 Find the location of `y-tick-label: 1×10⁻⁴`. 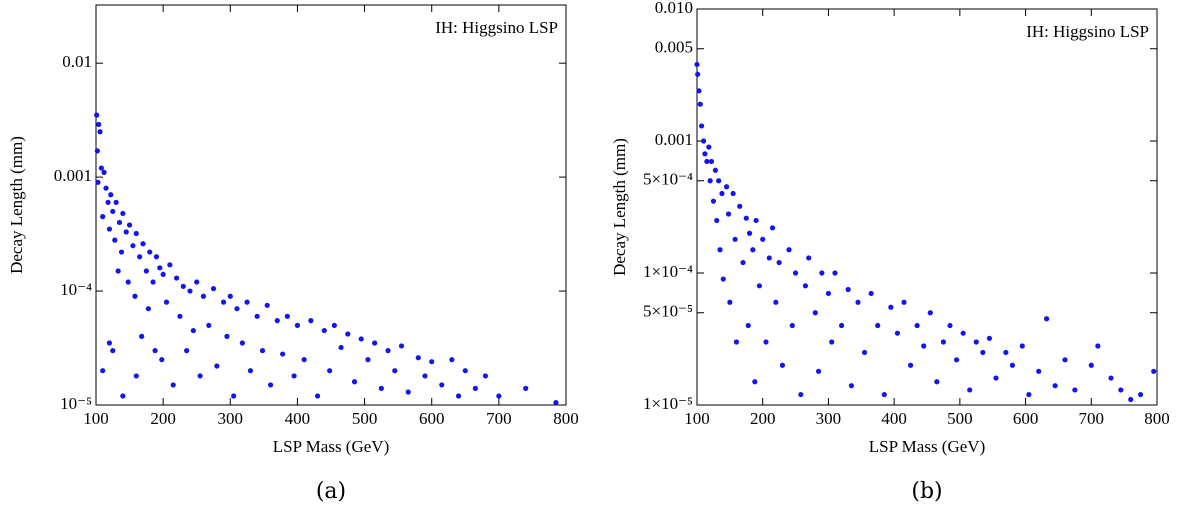

y-tick-label: 1×10⁻⁴ is located at coordinates (668, 271).